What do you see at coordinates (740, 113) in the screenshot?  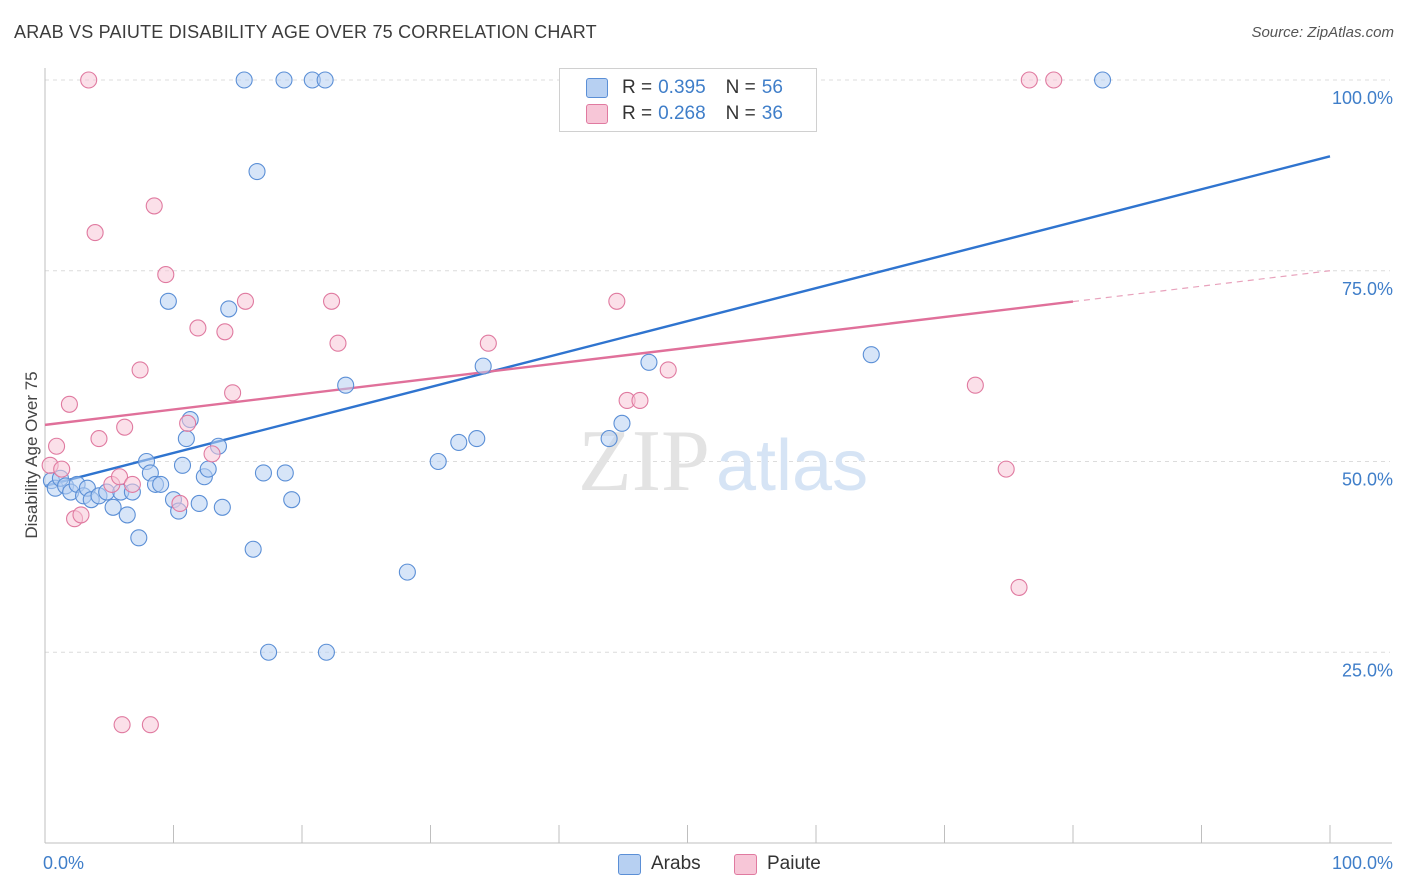 I see `paiute-n-label: N =` at bounding box center [740, 113].